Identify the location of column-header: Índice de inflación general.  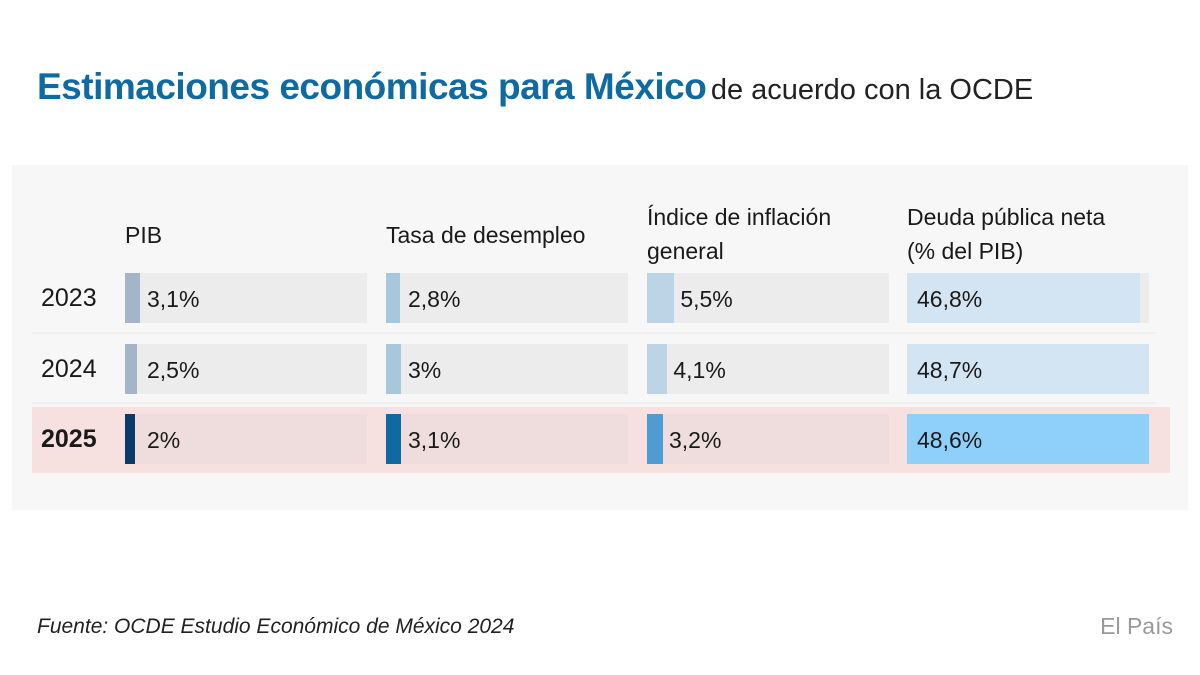
(739, 234).